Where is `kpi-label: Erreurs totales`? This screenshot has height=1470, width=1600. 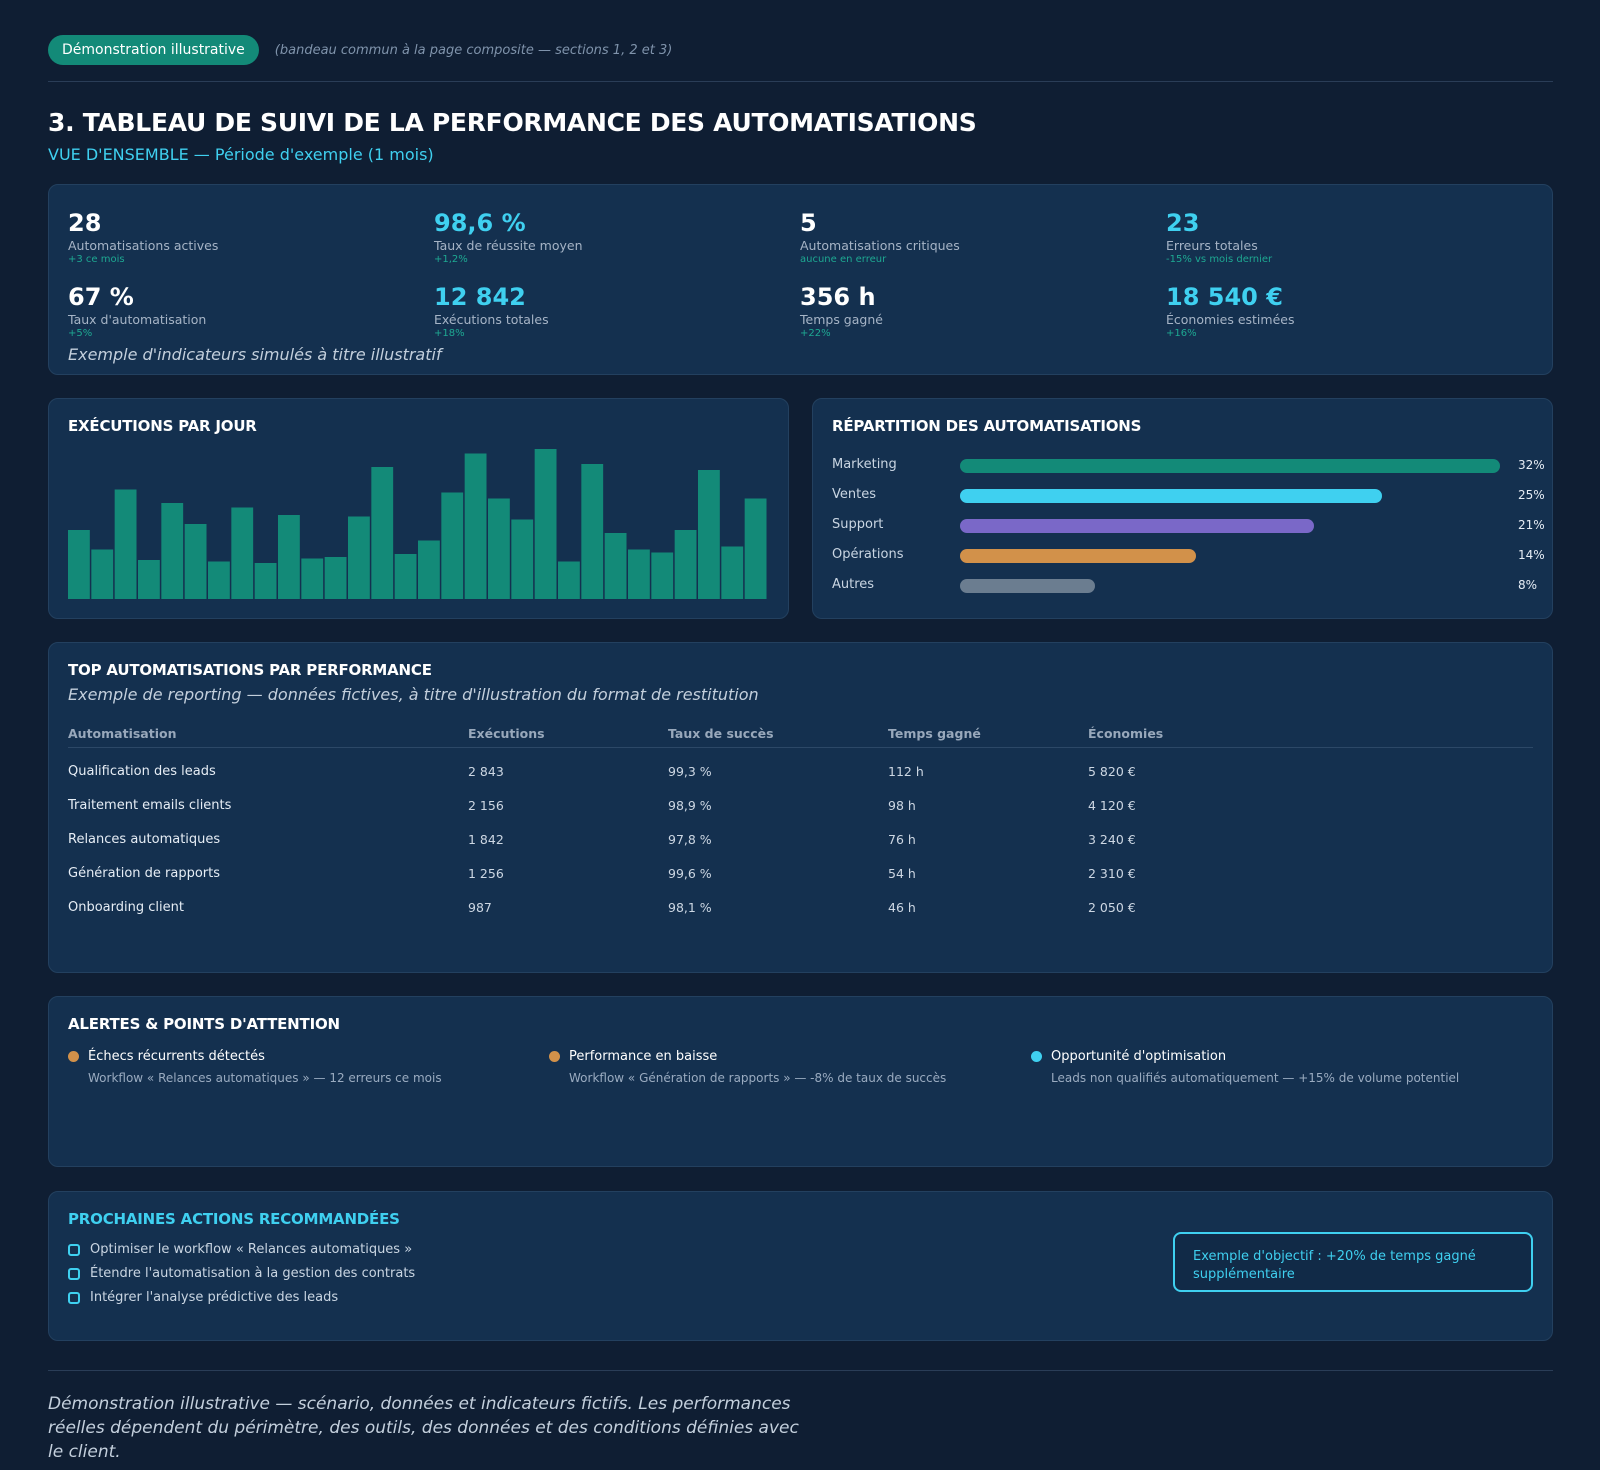
kpi-label: Erreurs totales is located at coordinates (1212, 245).